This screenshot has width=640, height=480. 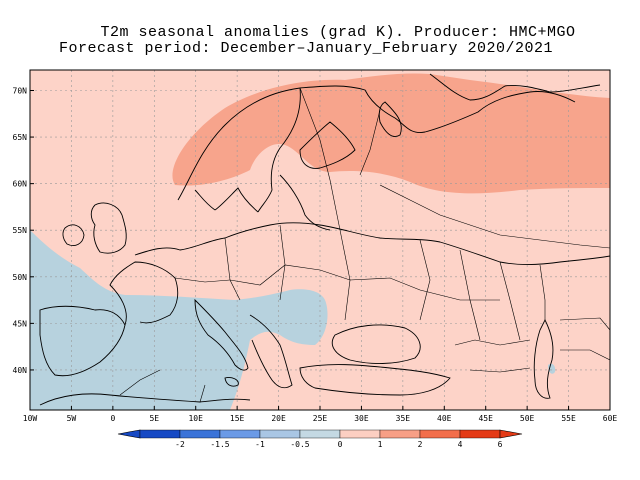 I want to click on lon-label: 35E, so click(x=403, y=418).